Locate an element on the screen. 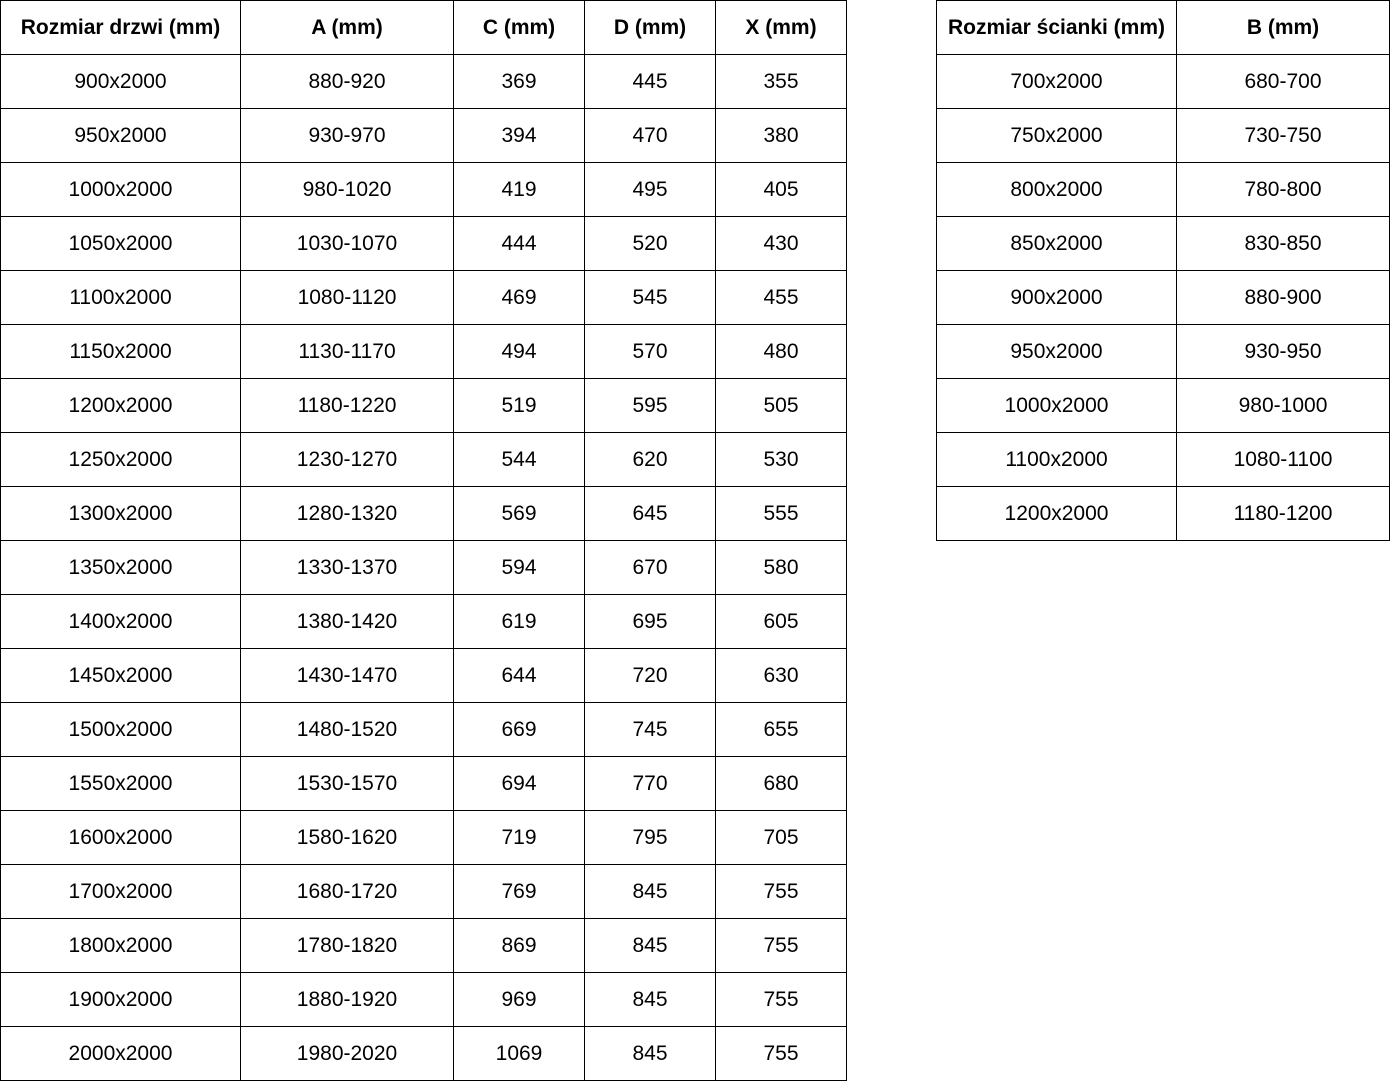 The width and height of the screenshot is (1390, 1081). table-row: 1400x2000 1380-1420 619 695 605 is located at coordinates (423, 621).